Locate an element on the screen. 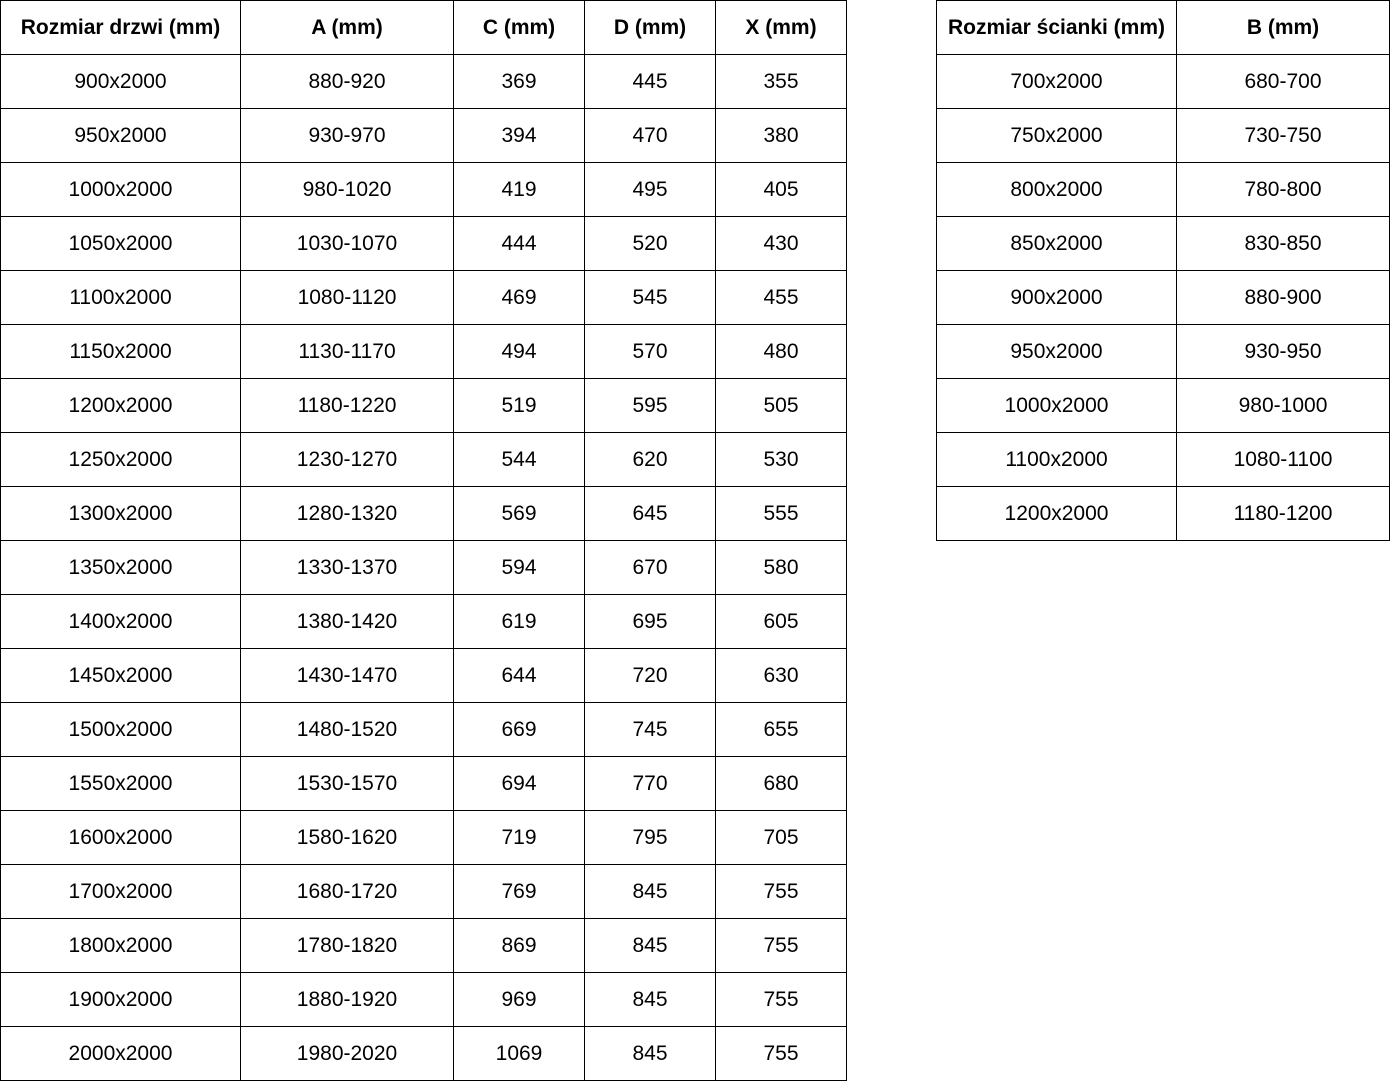 The width and height of the screenshot is (1390, 1081). table-row: 1400x2000 1380-1420 619 695 605 is located at coordinates (423, 621).